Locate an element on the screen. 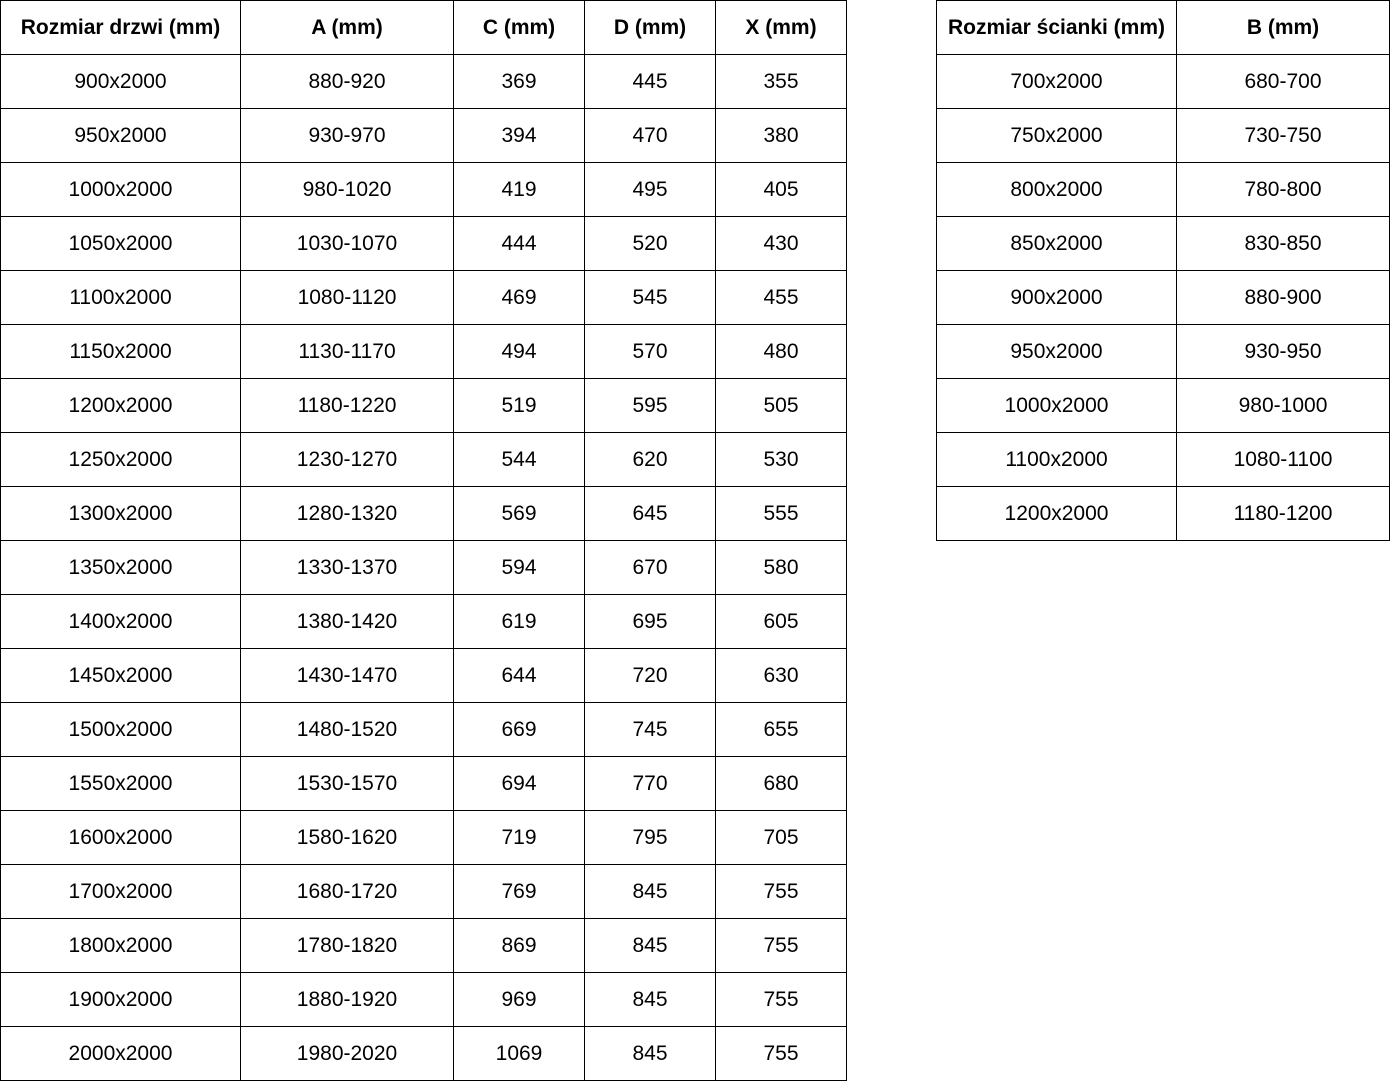 The width and height of the screenshot is (1390, 1081). table-row: 1400x2000 1380-1420 619 695 605 is located at coordinates (423, 621).